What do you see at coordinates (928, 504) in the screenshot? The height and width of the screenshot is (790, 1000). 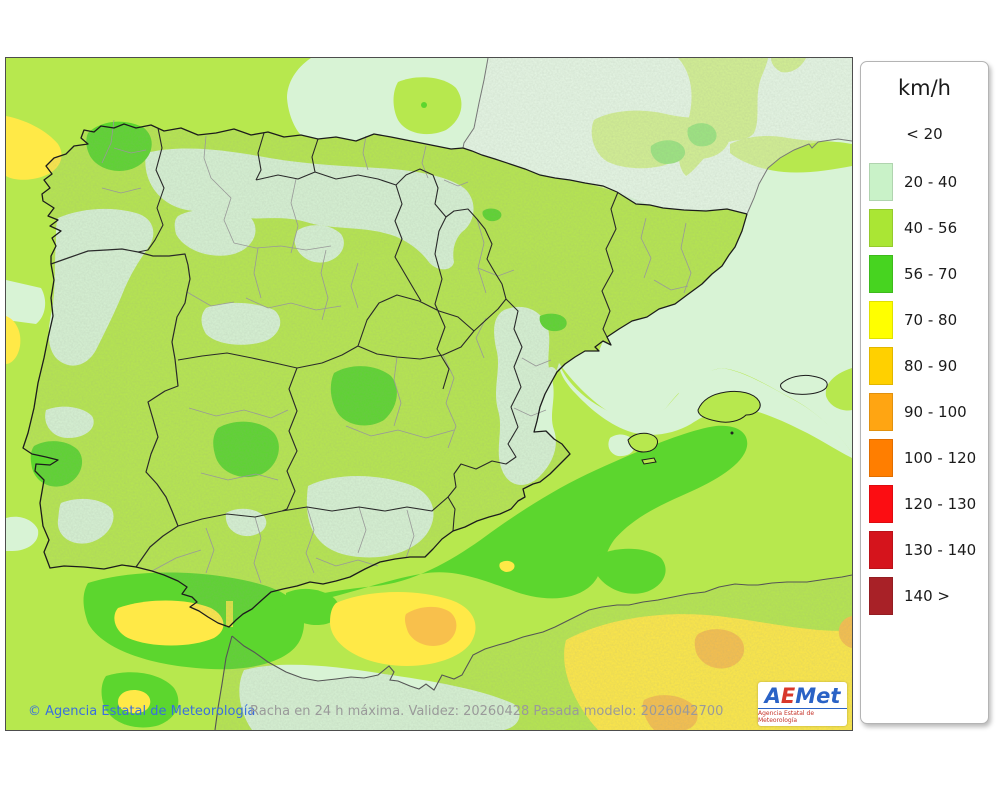 I see `legend-item: 120 - 130` at bounding box center [928, 504].